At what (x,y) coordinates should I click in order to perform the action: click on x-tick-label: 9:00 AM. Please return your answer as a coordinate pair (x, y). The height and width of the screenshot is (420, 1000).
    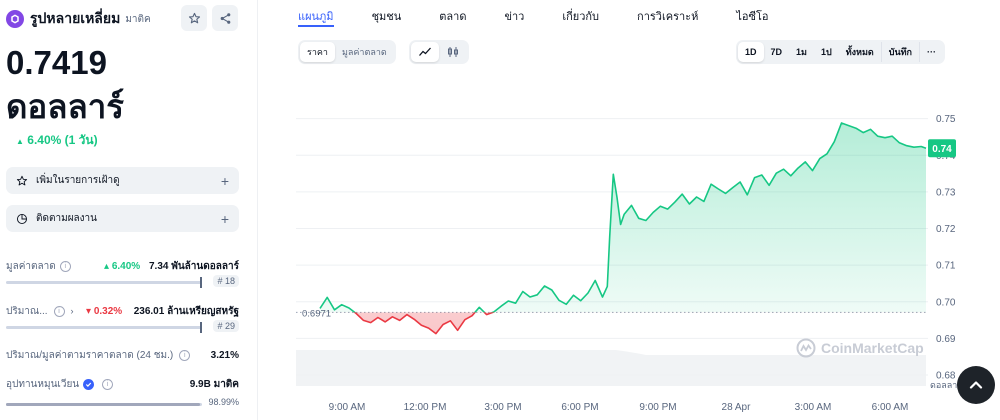
    Looking at the image, I should click on (347, 407).